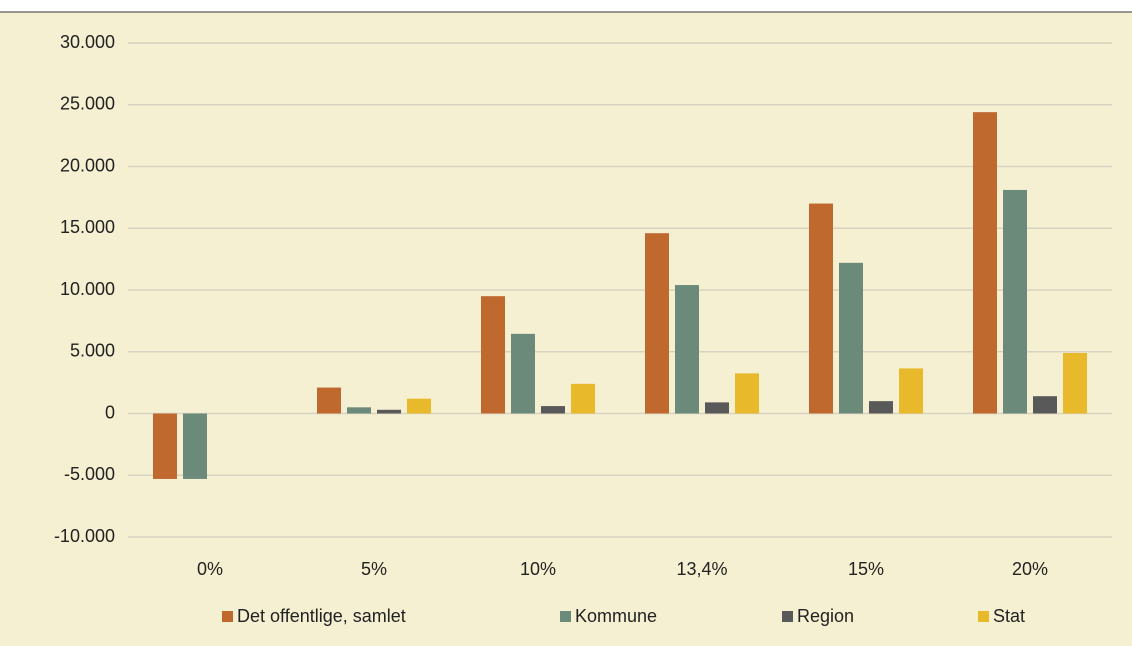 This screenshot has width=1132, height=646. Describe the element at coordinates (210, 569) in the screenshot. I see `x-tick-label: 0%` at that location.